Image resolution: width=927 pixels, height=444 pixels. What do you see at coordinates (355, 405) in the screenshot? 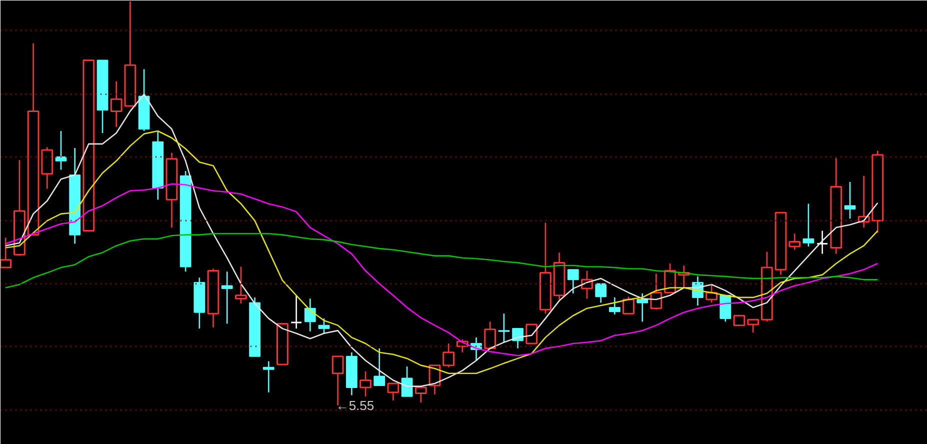
I see `annotation: ←5.55` at bounding box center [355, 405].